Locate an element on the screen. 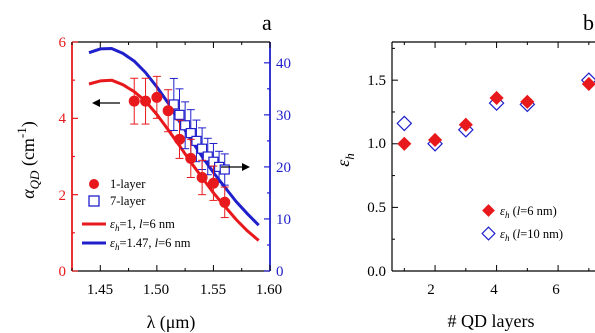  legend-marker-l10 is located at coordinates (488, 233).